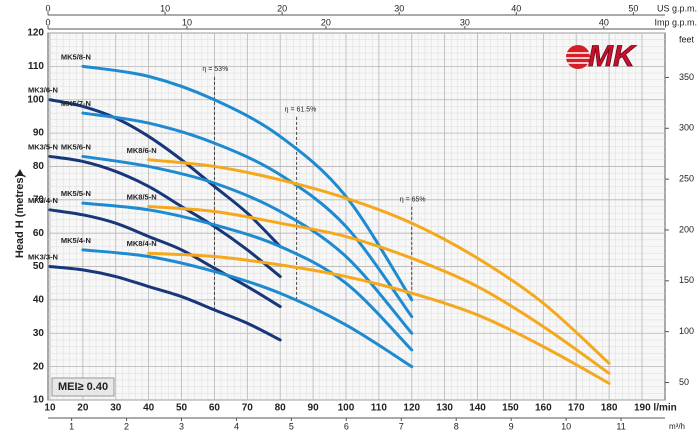 The width and height of the screenshot is (700, 435). What do you see at coordinates (686, 128) in the screenshot?
I see `y2-tick-label: 300` at bounding box center [686, 128].